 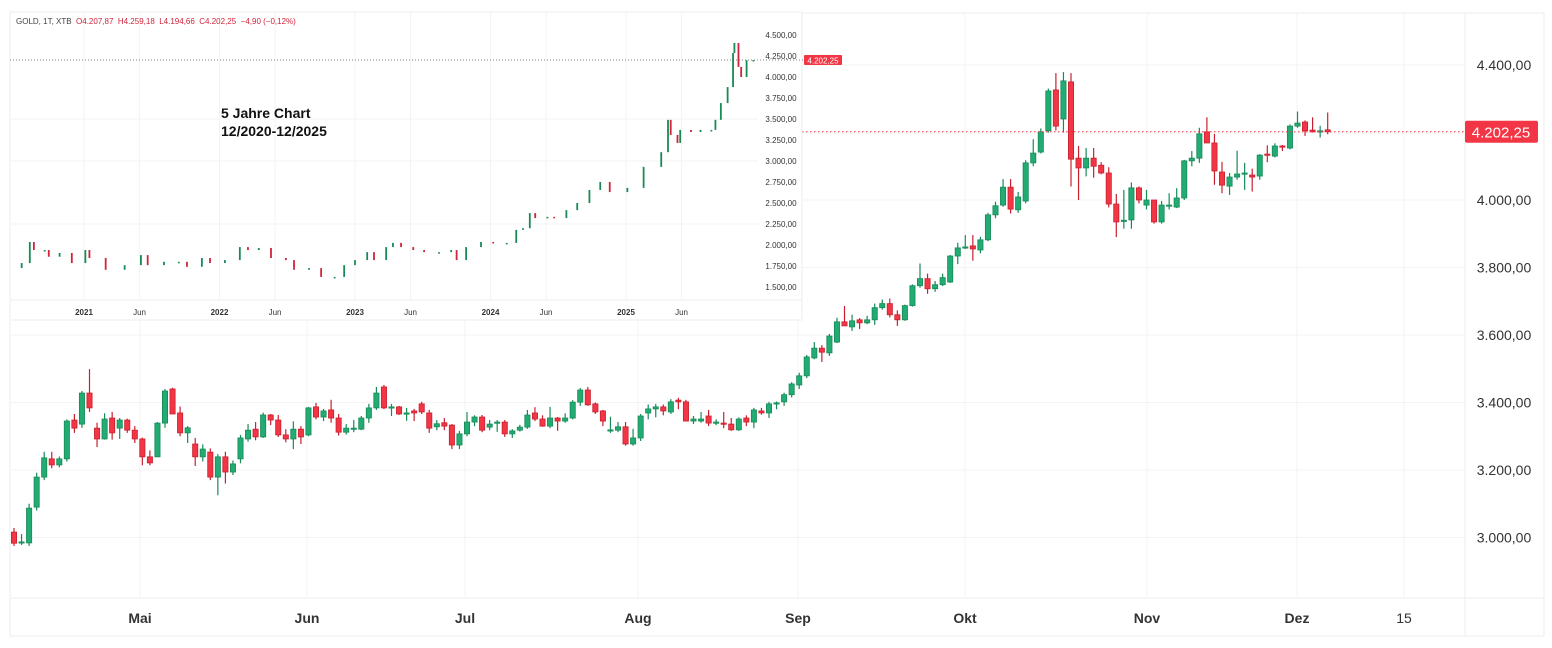 What do you see at coordinates (491, 312) in the screenshot?
I see `inset-time-label: 2024` at bounding box center [491, 312].